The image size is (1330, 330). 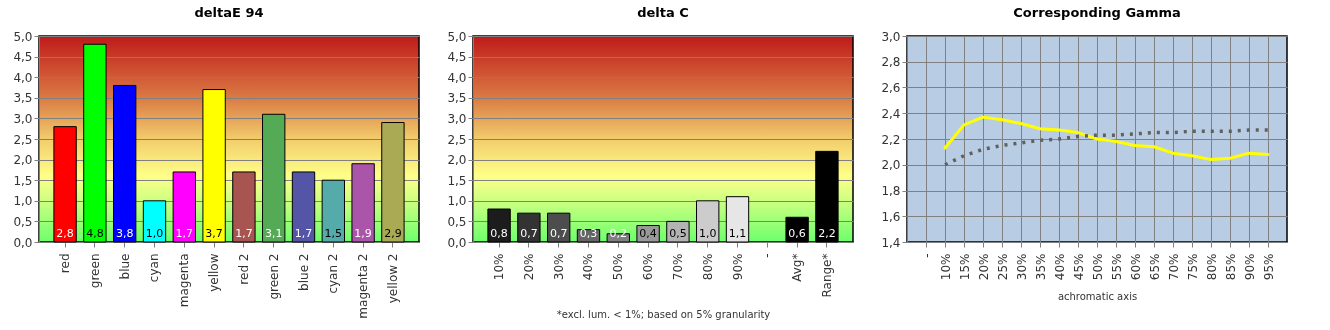 I want to click on x-tick-label: 70%, so click(x=677, y=267).